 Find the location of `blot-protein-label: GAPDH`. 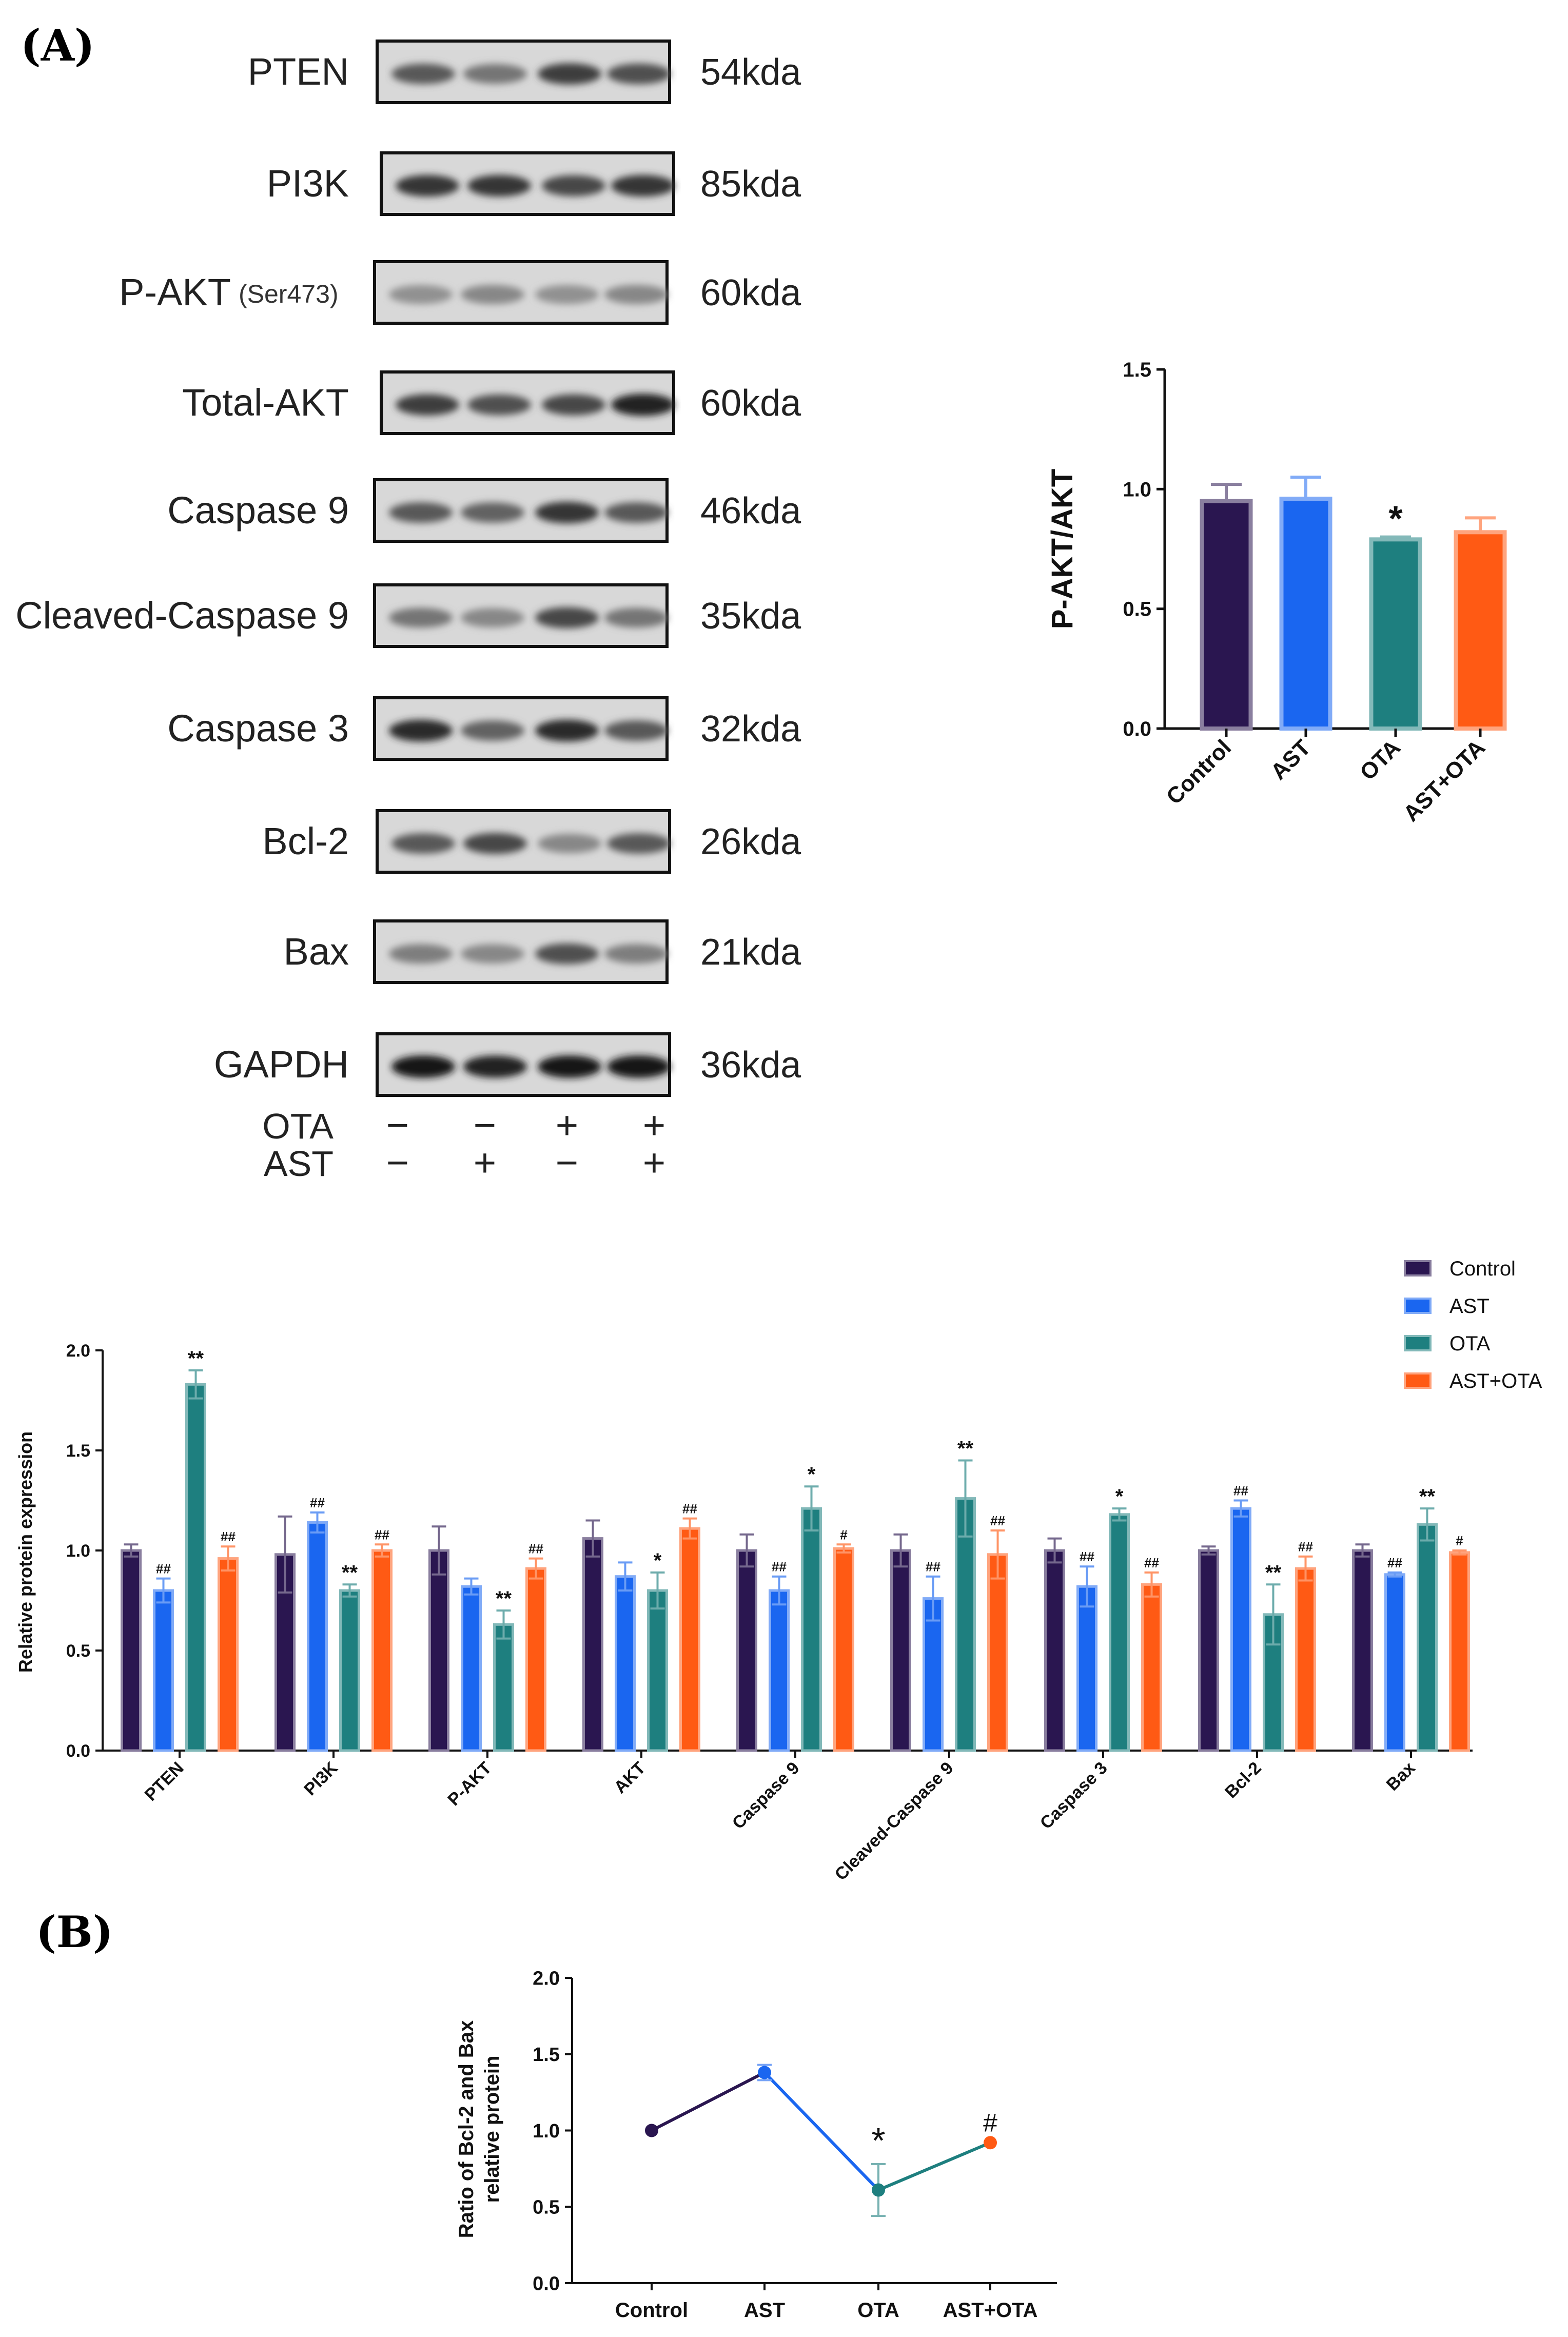

blot-protein-label: GAPDH is located at coordinates (281, 1064).